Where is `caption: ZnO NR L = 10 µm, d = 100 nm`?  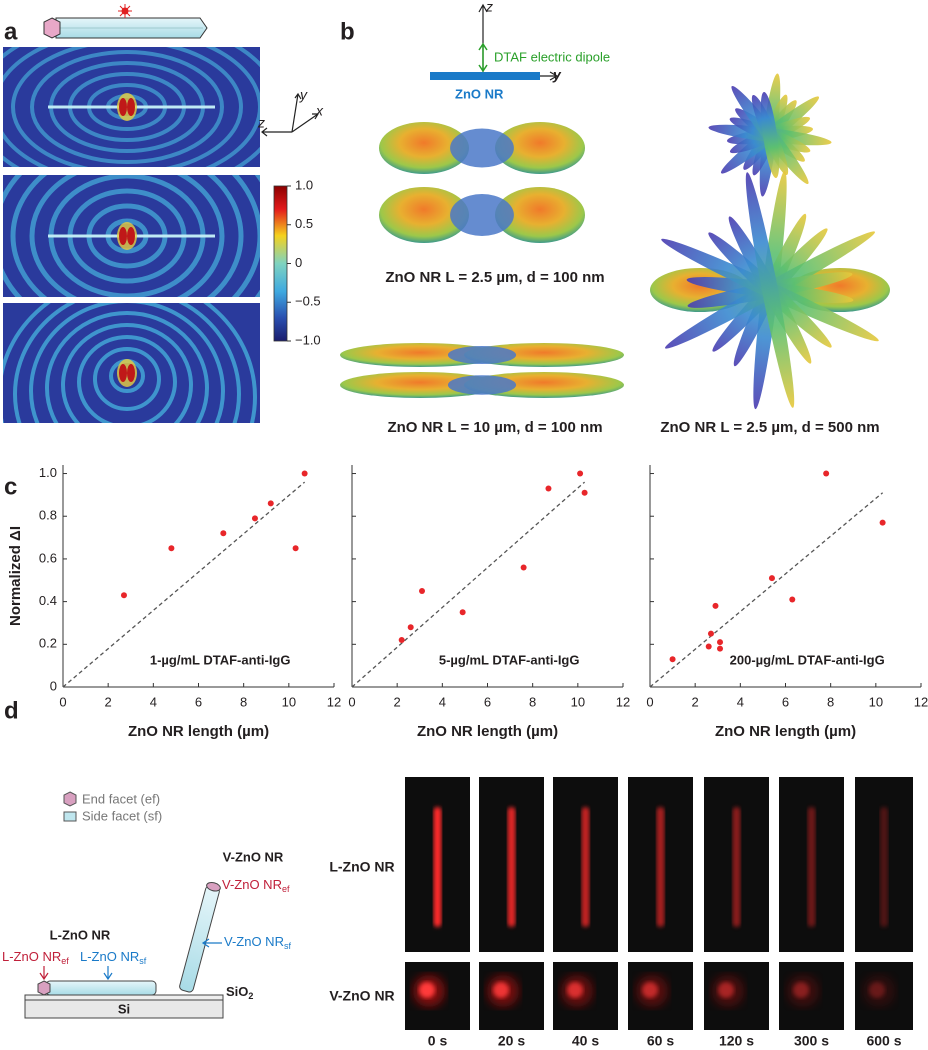 caption: ZnO NR L = 10 µm, d = 100 nm is located at coordinates (494, 427).